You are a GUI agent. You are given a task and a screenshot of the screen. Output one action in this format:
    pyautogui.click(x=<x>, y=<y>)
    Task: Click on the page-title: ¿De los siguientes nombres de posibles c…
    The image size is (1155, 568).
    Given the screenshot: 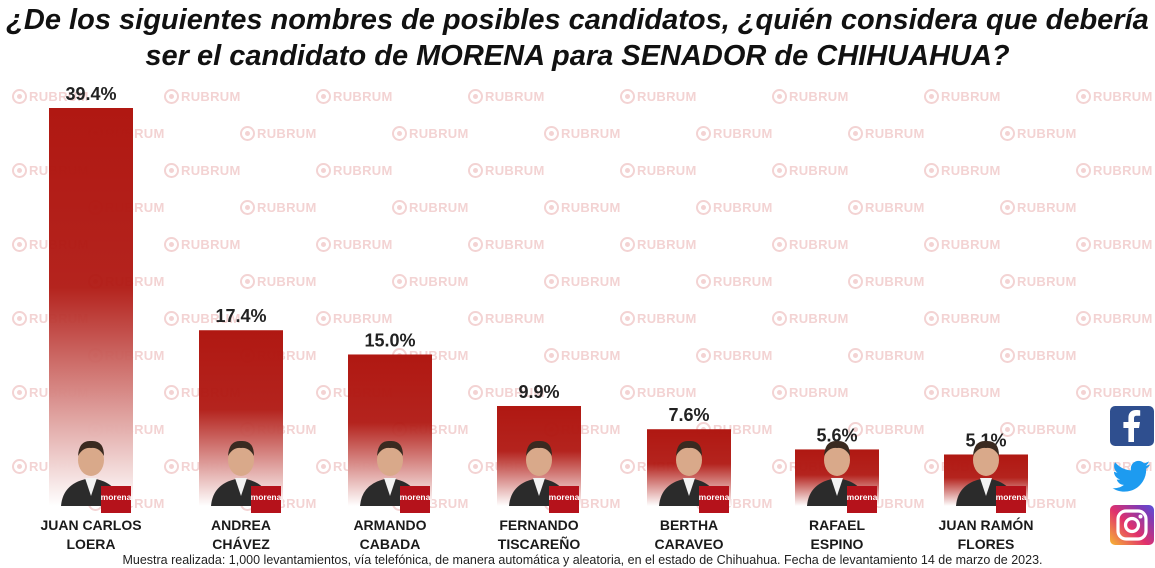 What is the action you would take?
    pyautogui.click(x=577, y=38)
    